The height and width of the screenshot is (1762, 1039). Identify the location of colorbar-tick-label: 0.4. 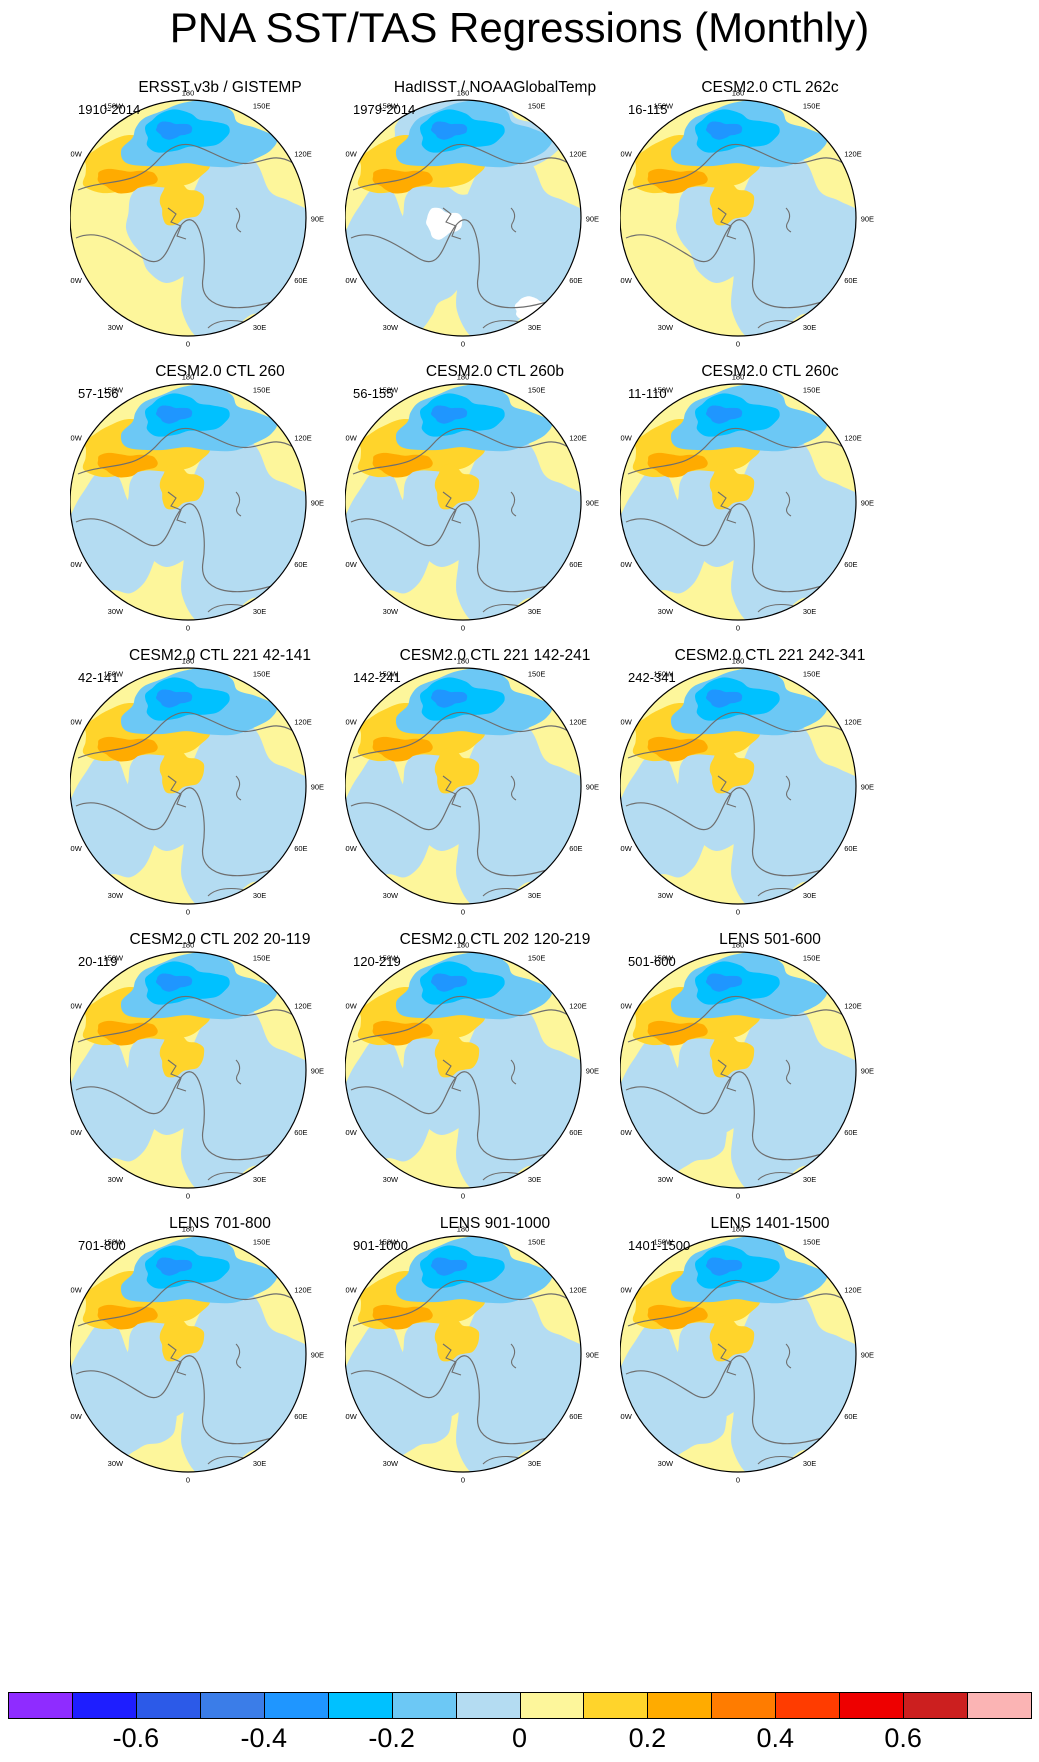
(775, 1738).